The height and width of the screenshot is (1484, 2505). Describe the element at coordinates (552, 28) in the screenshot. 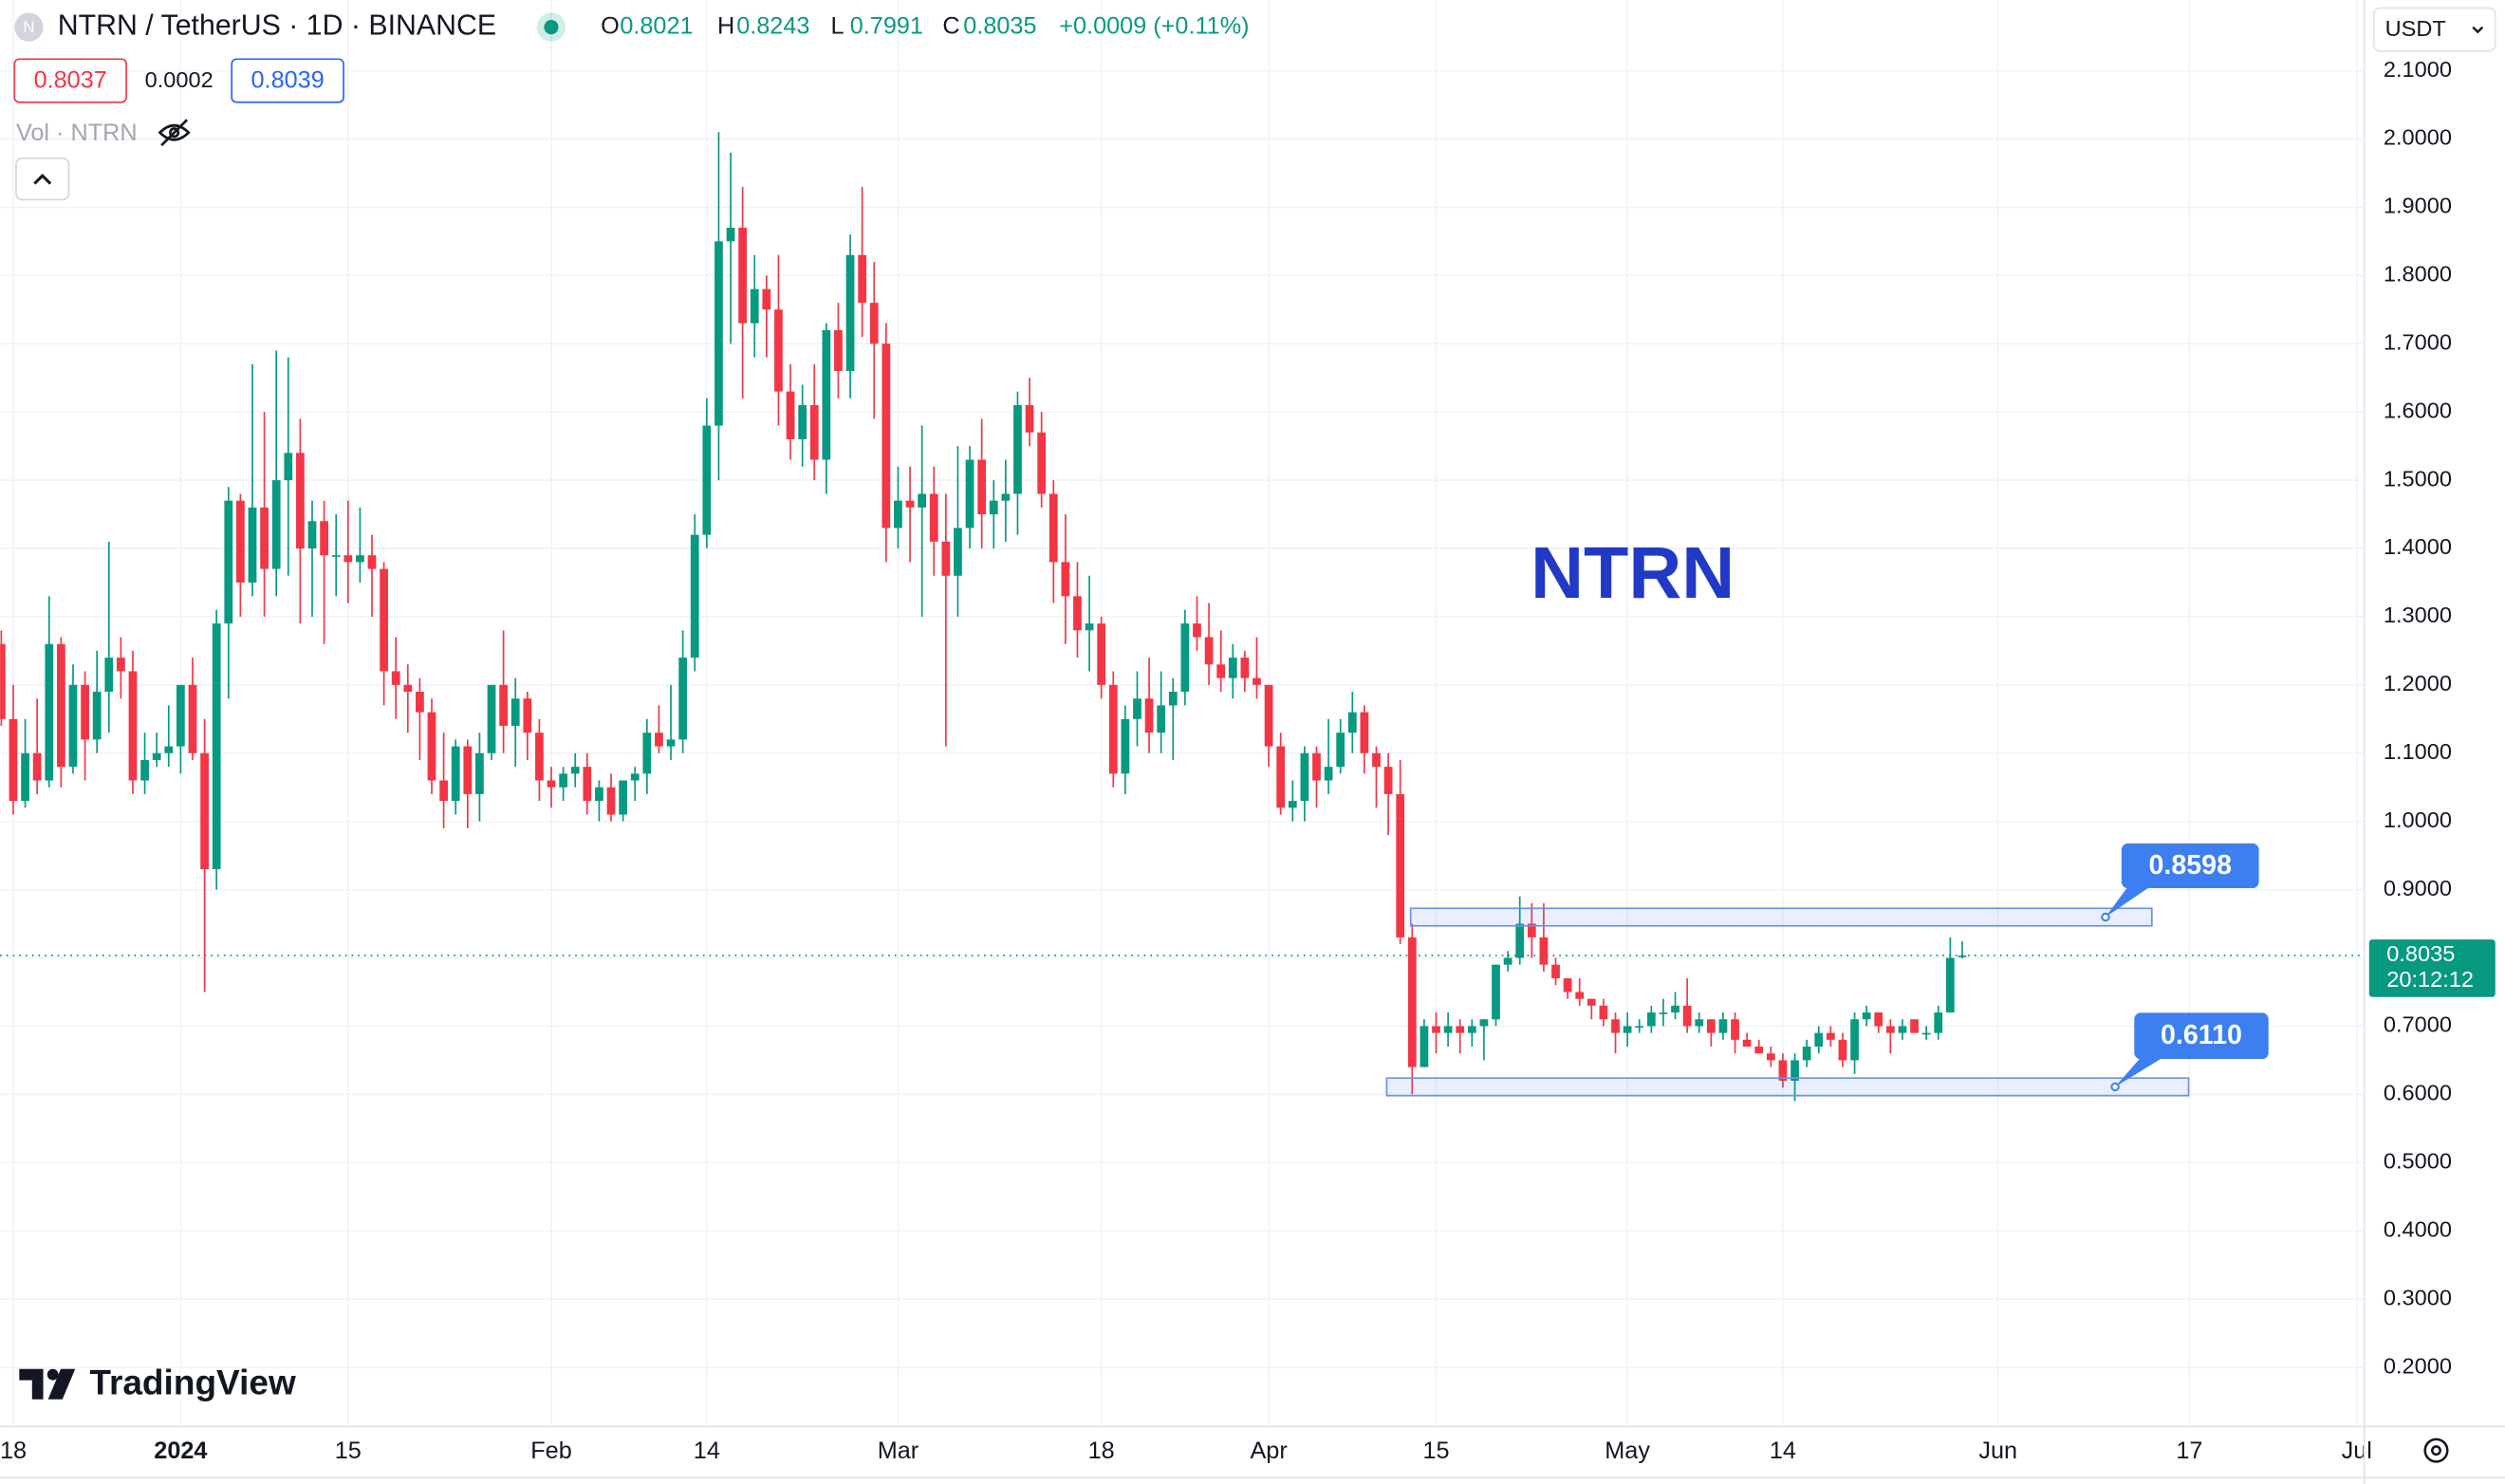

I see `market-status` at that location.